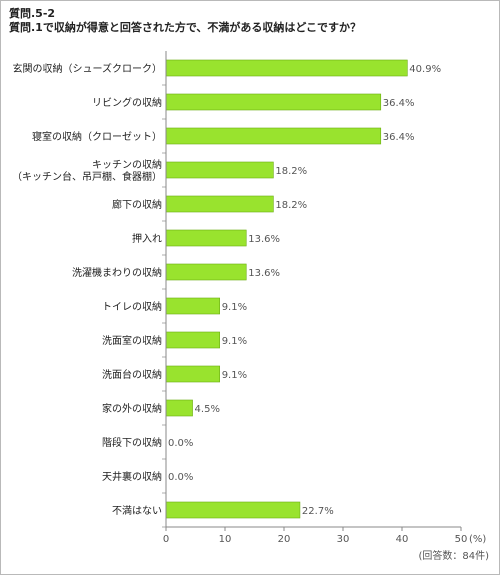 The height and width of the screenshot is (575, 500). Describe the element at coordinates (291, 205) in the screenshot. I see `value-label-4: 18.2%` at that location.